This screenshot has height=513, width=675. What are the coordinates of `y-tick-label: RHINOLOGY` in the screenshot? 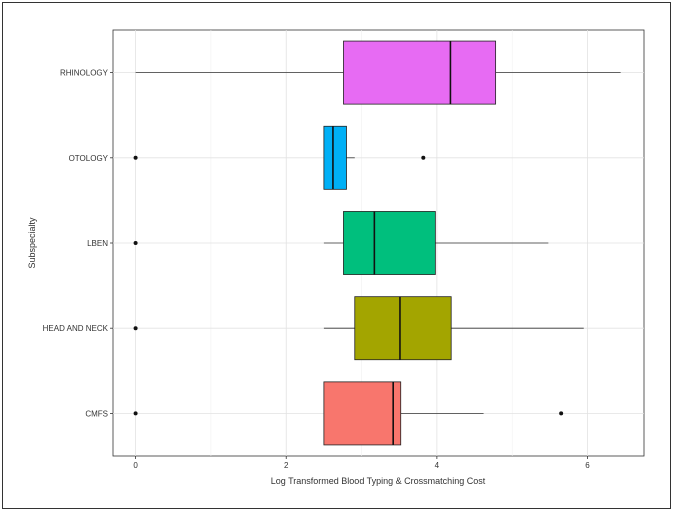 It's located at (84, 73).